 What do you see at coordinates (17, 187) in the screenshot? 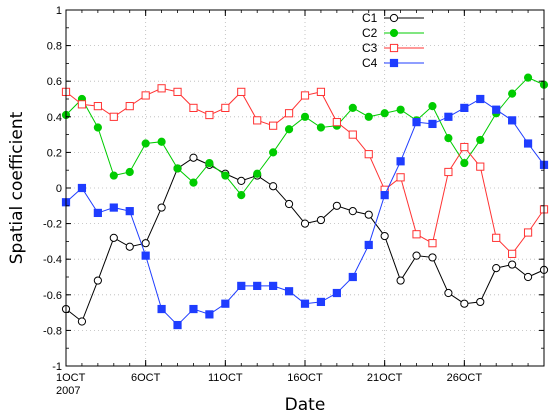
I see `y-axis-label: Spatial coefficient` at bounding box center [17, 187].